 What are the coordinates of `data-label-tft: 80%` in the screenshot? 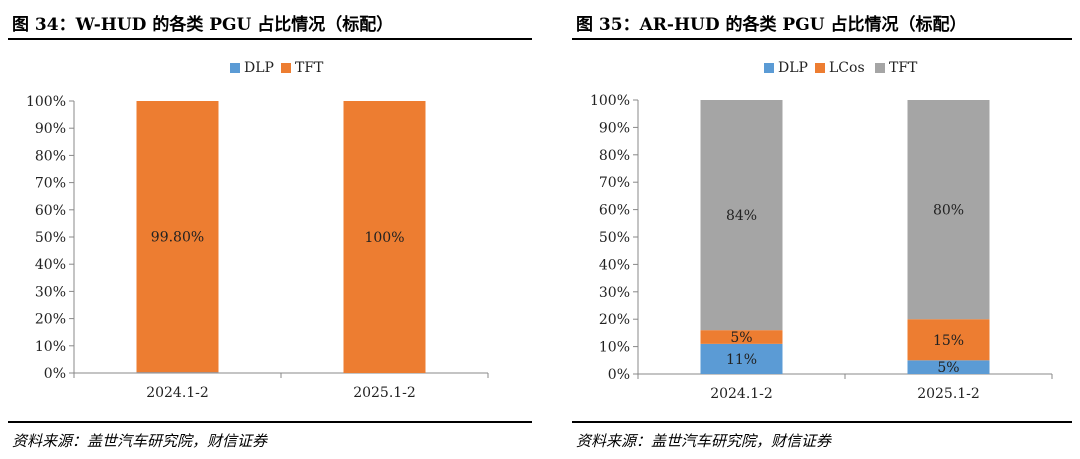 It's located at (948, 211).